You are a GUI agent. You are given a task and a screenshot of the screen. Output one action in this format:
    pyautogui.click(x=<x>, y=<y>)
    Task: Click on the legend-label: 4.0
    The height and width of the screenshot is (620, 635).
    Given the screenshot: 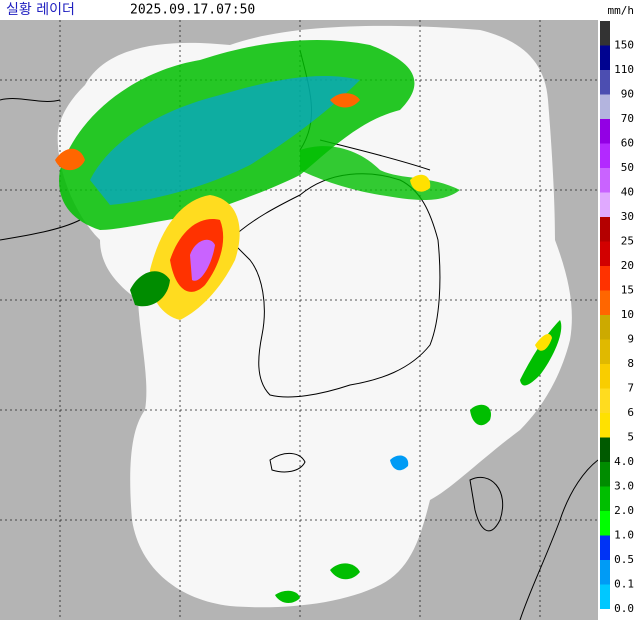 What is the action you would take?
    pyautogui.click(x=624, y=461)
    